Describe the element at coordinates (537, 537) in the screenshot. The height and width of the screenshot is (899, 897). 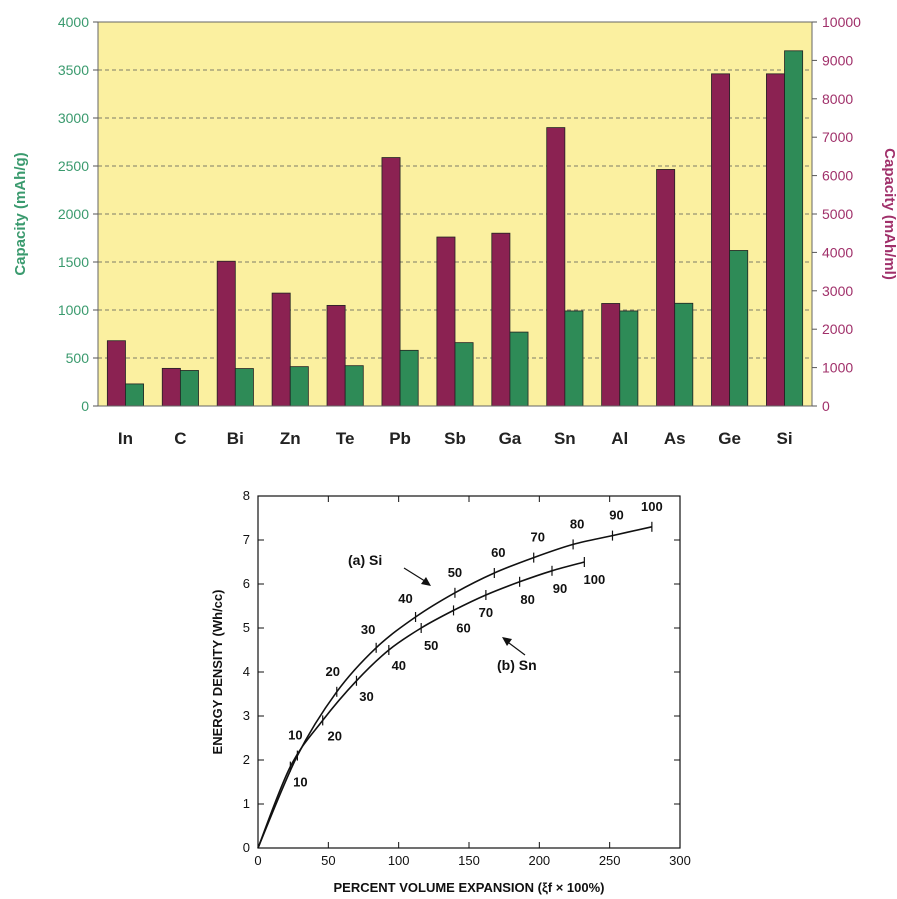
I see `si-point-label: 70` at that location.